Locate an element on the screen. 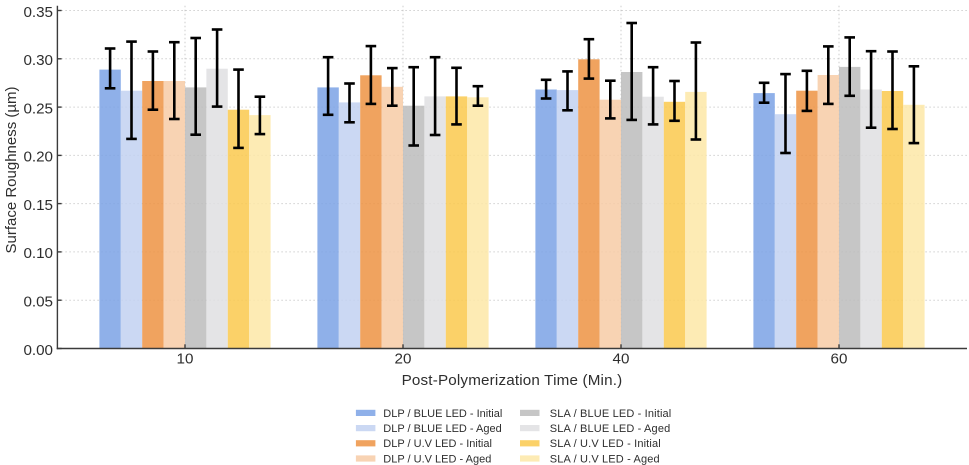  svg-text: SLA / U.V LED - Initial is located at coordinates (605, 444).